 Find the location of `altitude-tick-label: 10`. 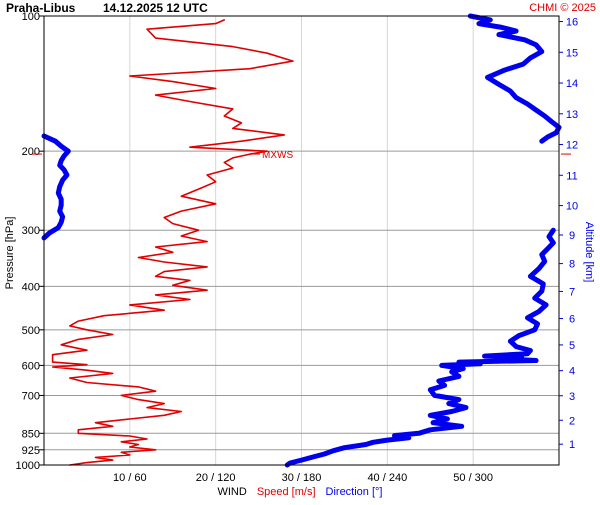

altitude-tick-label: 10 is located at coordinates (572, 207).